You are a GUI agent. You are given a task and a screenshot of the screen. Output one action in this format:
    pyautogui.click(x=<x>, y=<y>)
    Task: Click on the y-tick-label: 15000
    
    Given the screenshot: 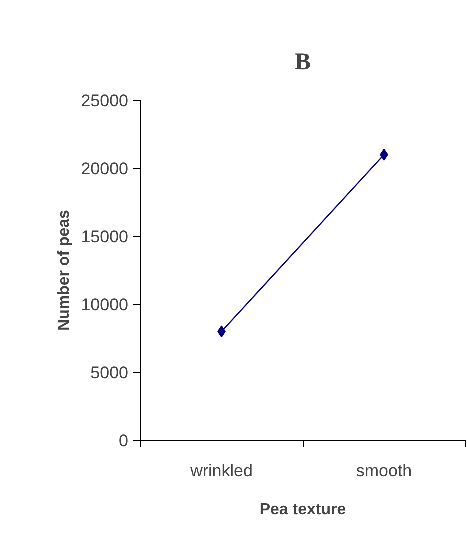 What is the action you would take?
    pyautogui.click(x=105, y=237)
    